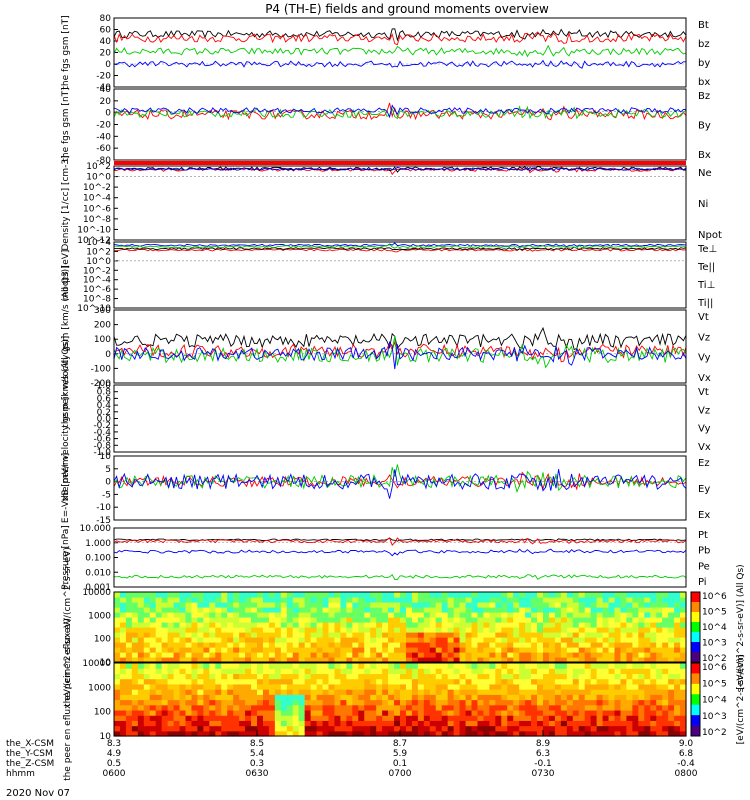  I want to click on colorbar-tick-label: 10^4, so click(714, 628).